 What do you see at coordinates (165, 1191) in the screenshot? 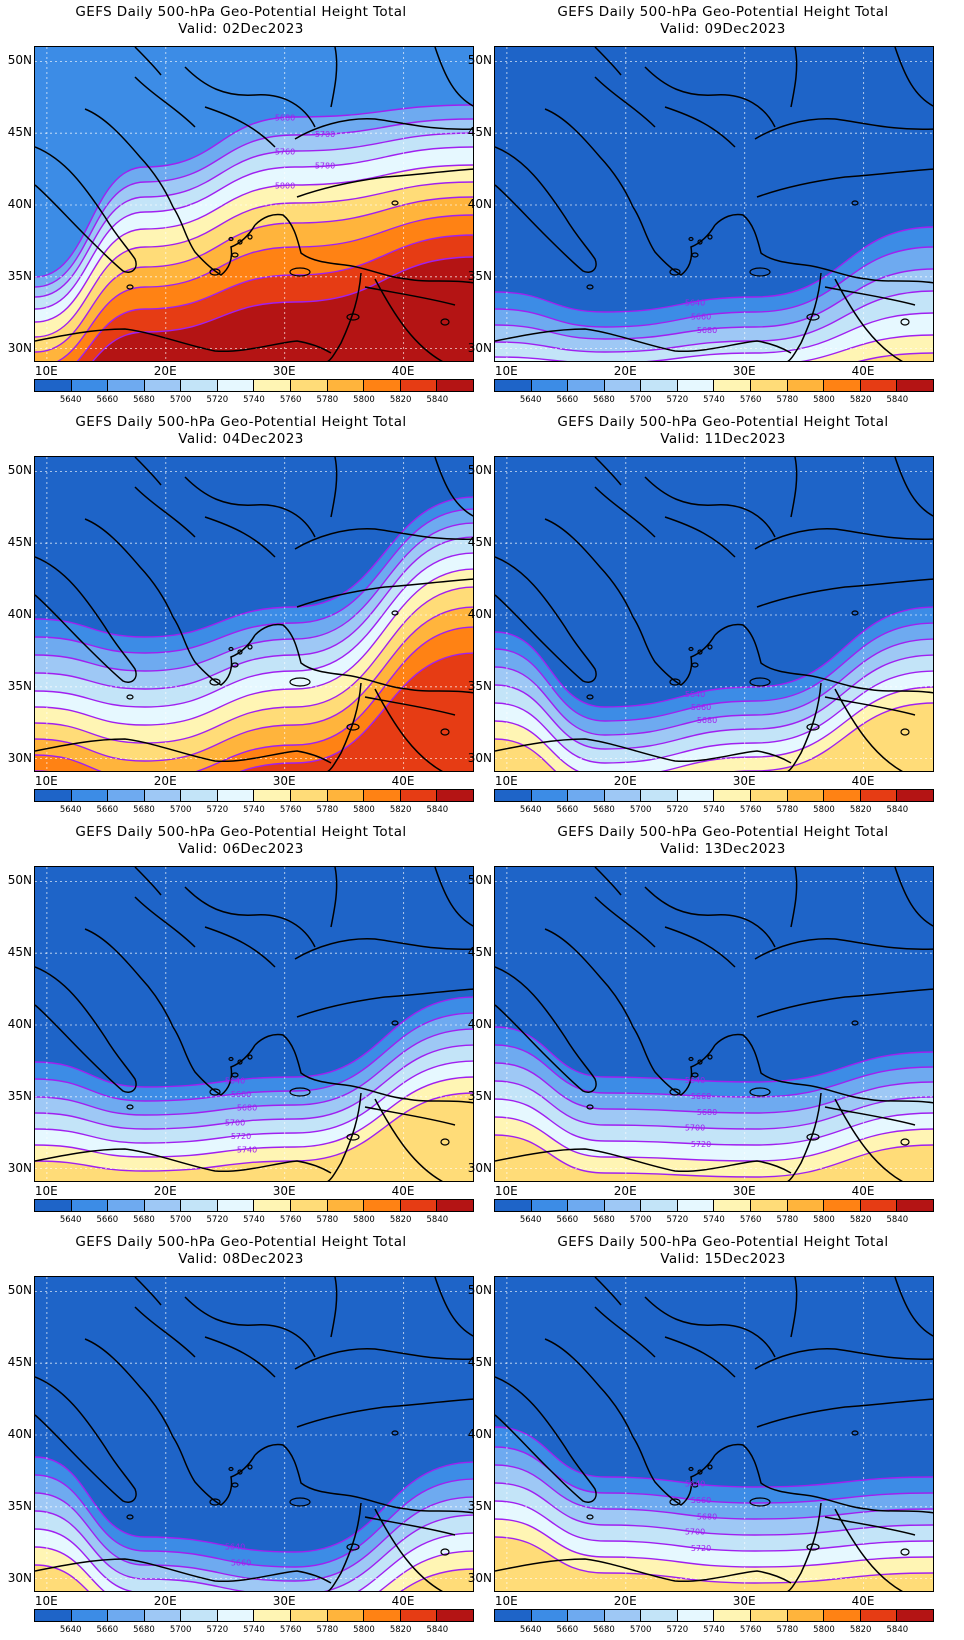
I see `lon-label: 20E` at bounding box center [165, 1191].